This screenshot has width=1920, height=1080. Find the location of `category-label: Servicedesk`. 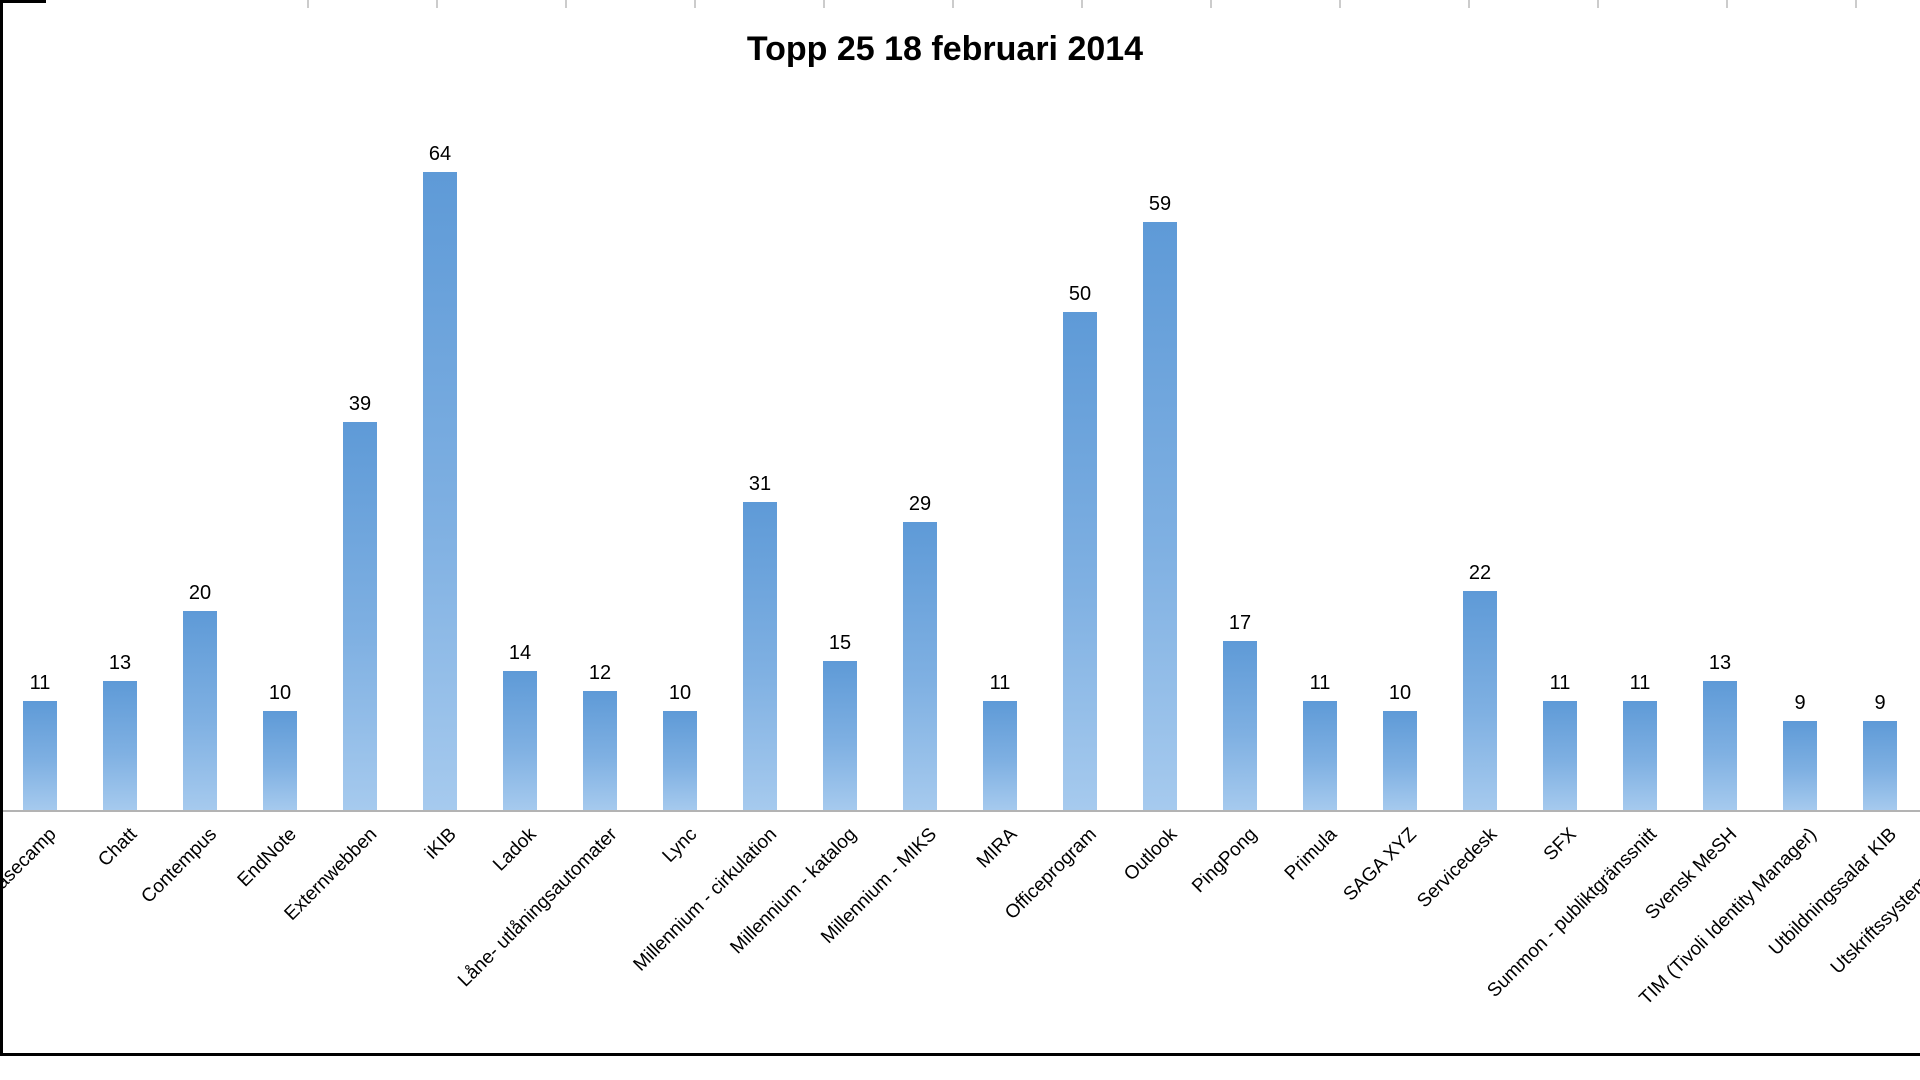

category-label: Servicedesk is located at coordinates (1456, 868).